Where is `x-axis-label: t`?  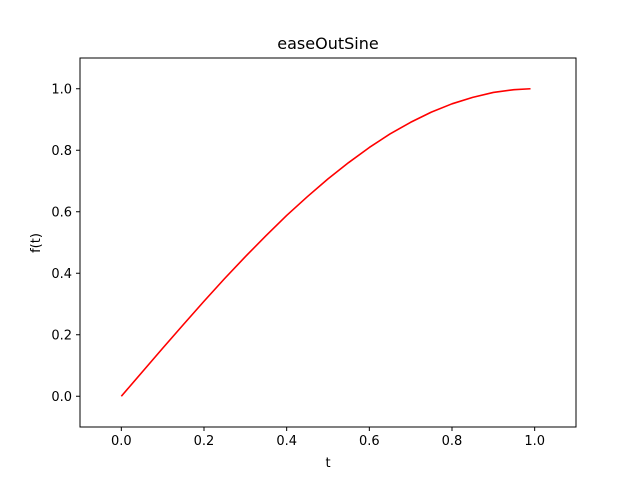
x-axis-label: t is located at coordinates (327, 463).